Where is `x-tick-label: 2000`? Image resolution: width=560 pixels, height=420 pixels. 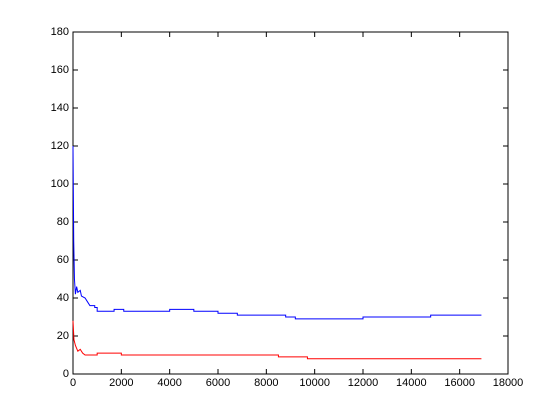
x-tick-label: 2000 is located at coordinates (121, 383).